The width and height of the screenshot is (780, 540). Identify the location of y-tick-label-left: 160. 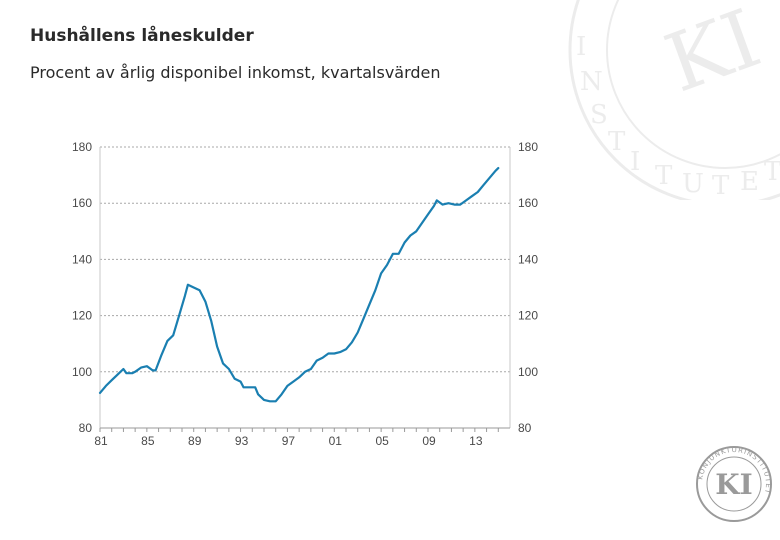
(82, 203).